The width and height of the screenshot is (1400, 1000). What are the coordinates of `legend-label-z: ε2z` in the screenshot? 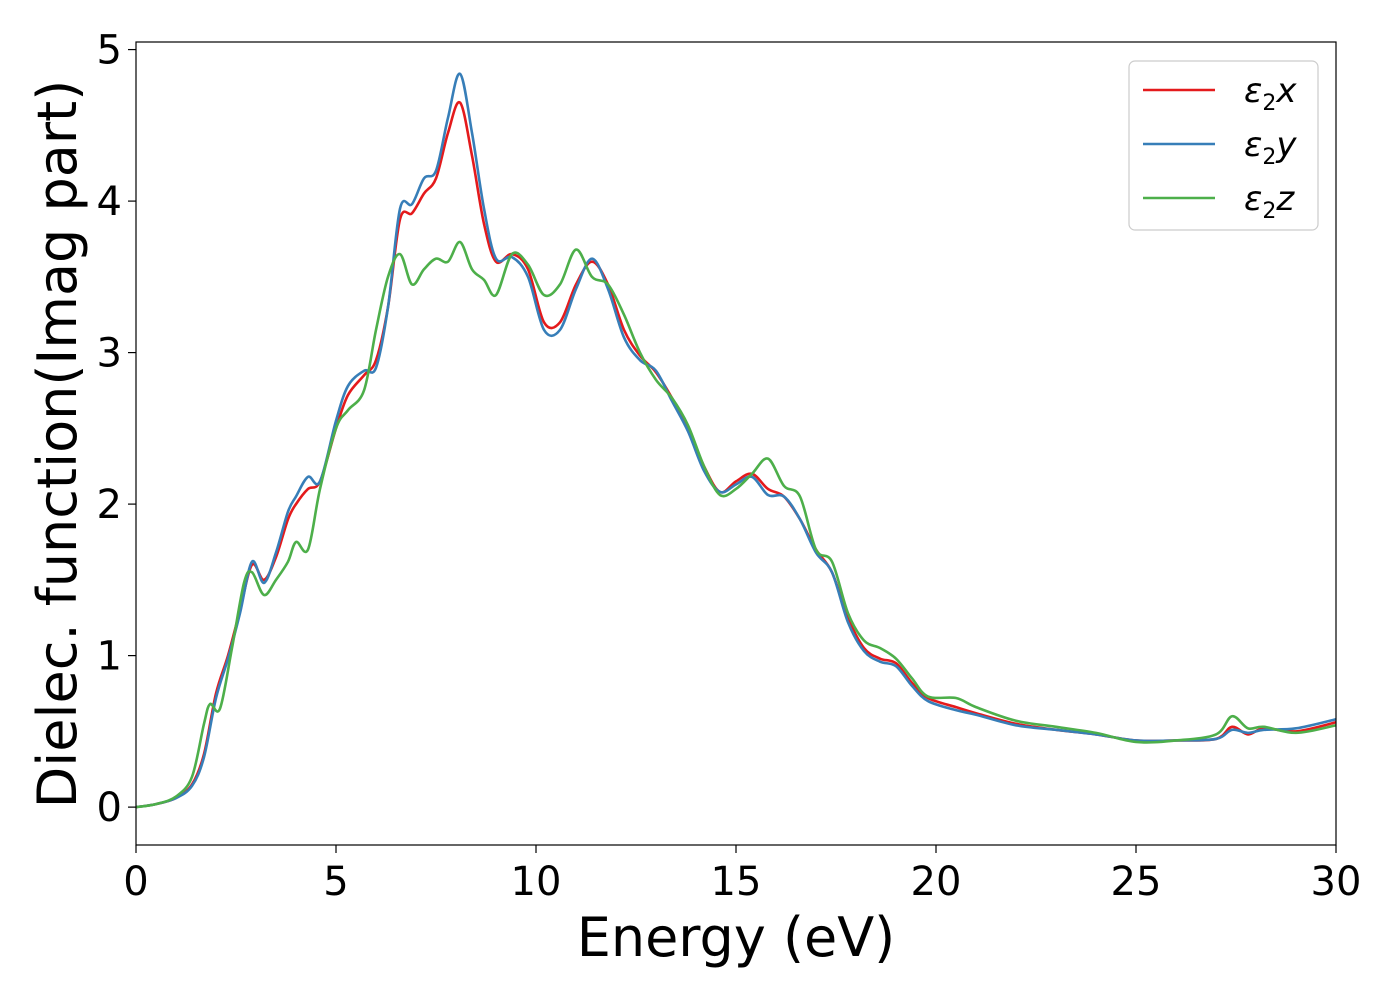 It's located at (1269, 201).